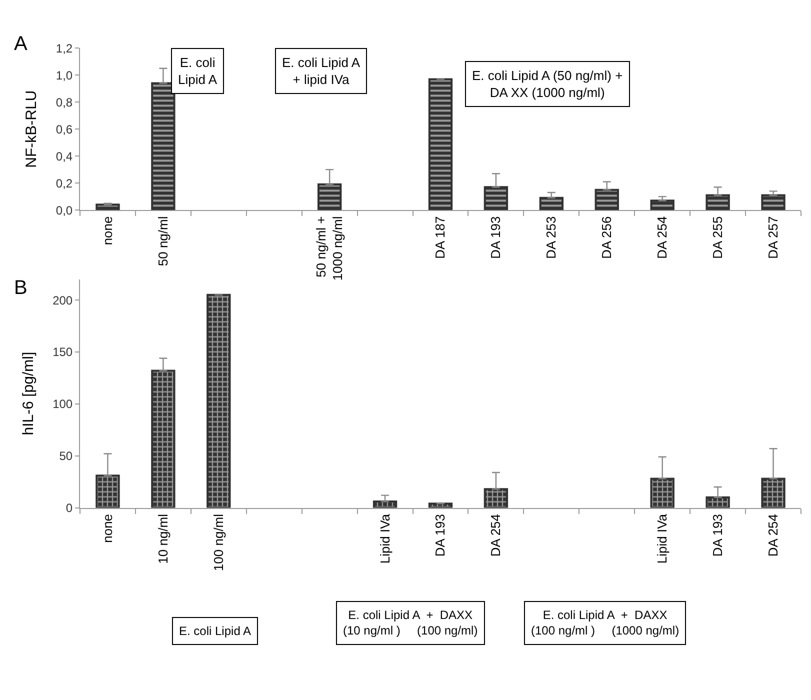 The width and height of the screenshot is (811, 700). I want to click on x-tick-label: 50 ng/ml, so click(162, 241).